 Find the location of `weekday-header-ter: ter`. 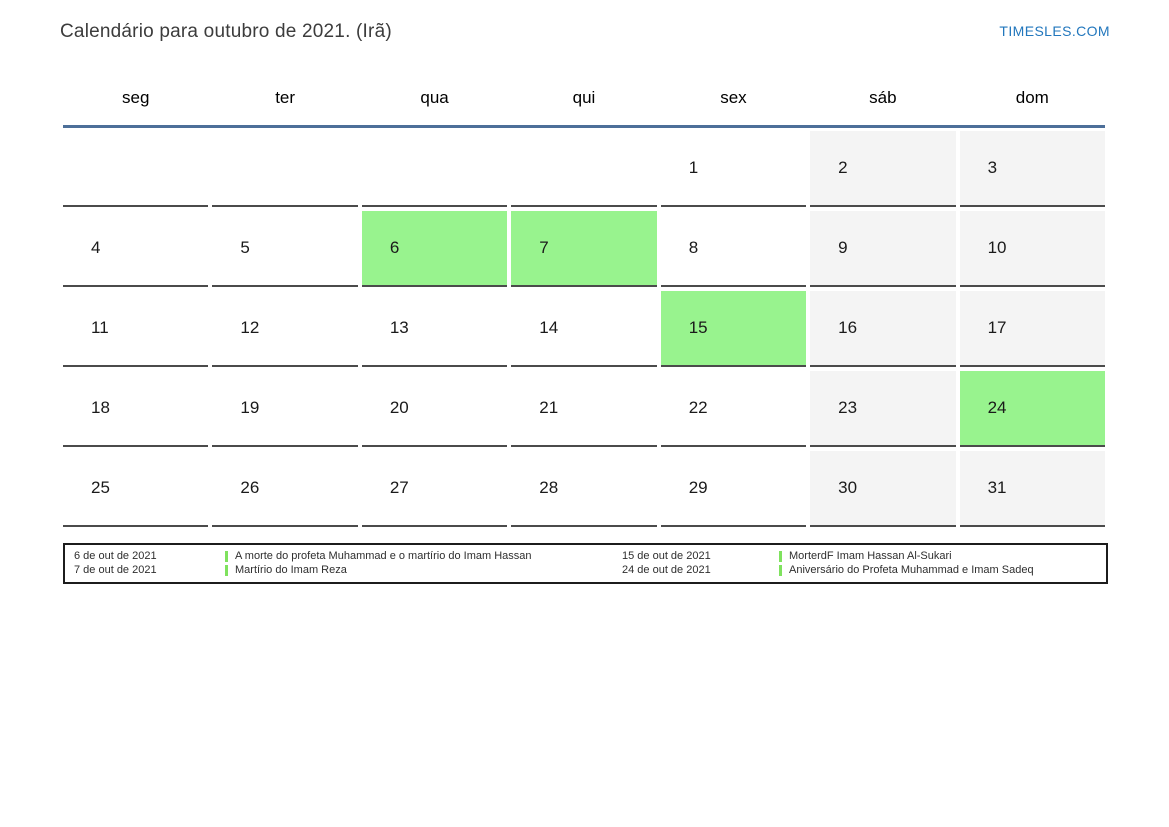

weekday-header-ter: ter is located at coordinates (285, 97).